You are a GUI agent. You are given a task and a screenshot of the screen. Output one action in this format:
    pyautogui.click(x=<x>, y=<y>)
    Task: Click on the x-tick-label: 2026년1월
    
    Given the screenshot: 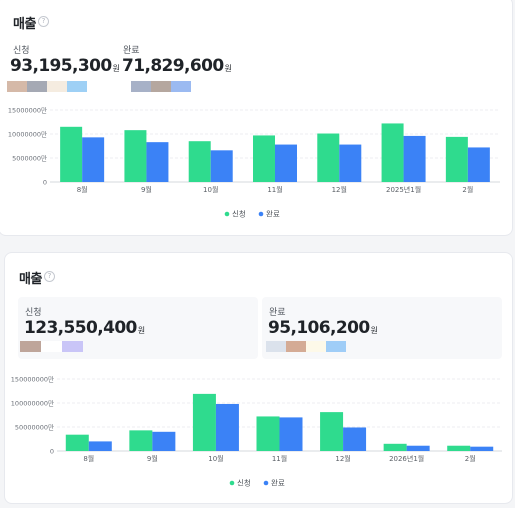 What is the action you would take?
    pyautogui.click(x=406, y=458)
    